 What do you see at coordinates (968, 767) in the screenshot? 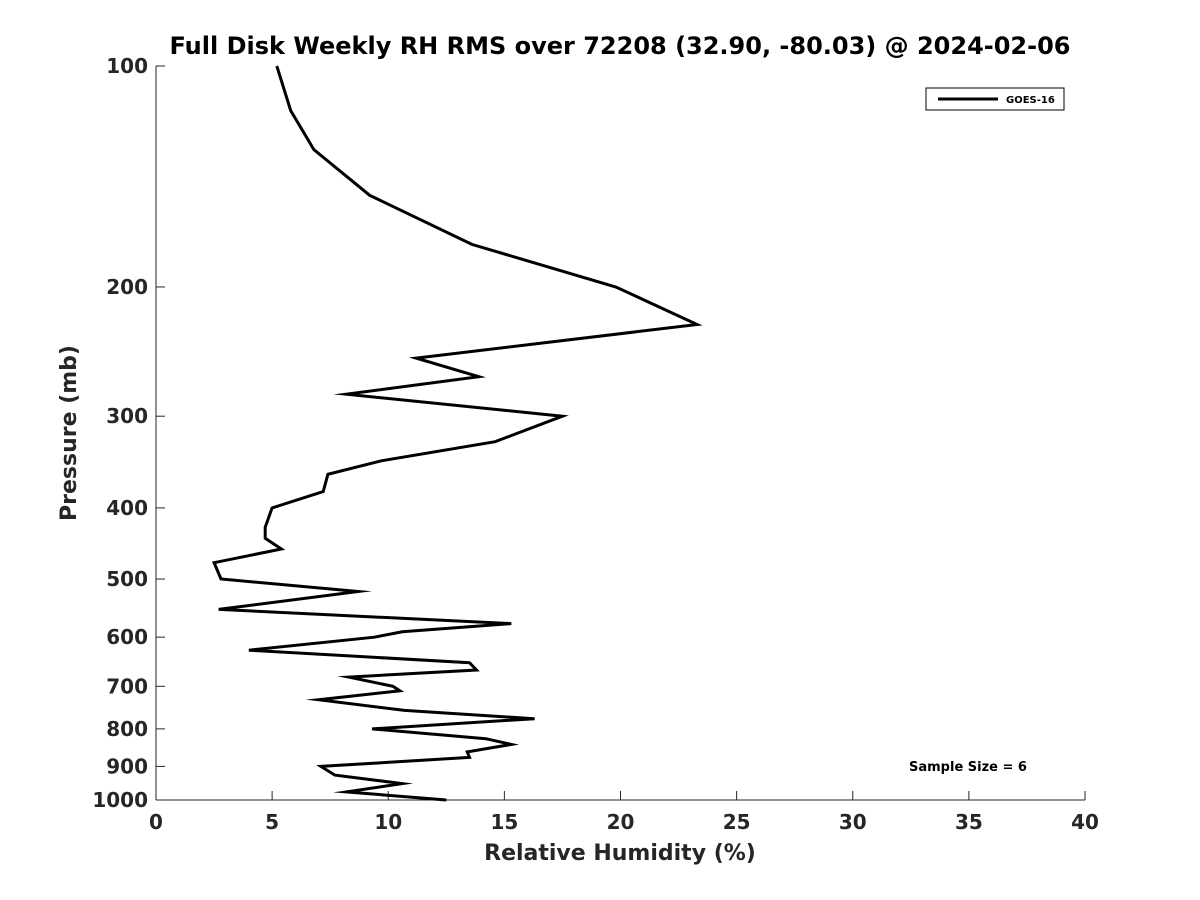
I see `sample-size-annotation: Sample Size = 6` at bounding box center [968, 767].